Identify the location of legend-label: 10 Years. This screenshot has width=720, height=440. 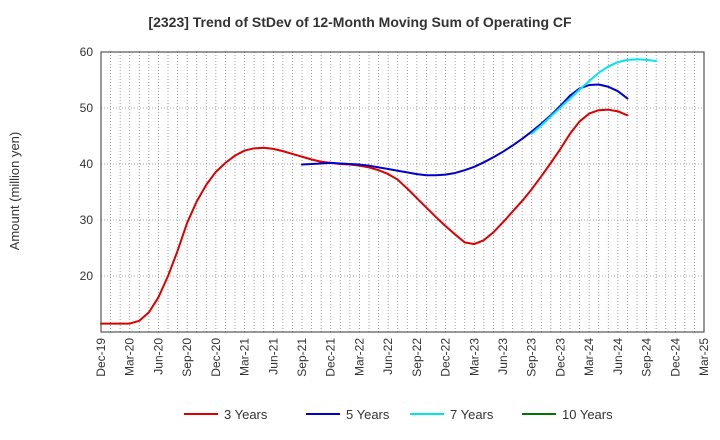
(587, 414).